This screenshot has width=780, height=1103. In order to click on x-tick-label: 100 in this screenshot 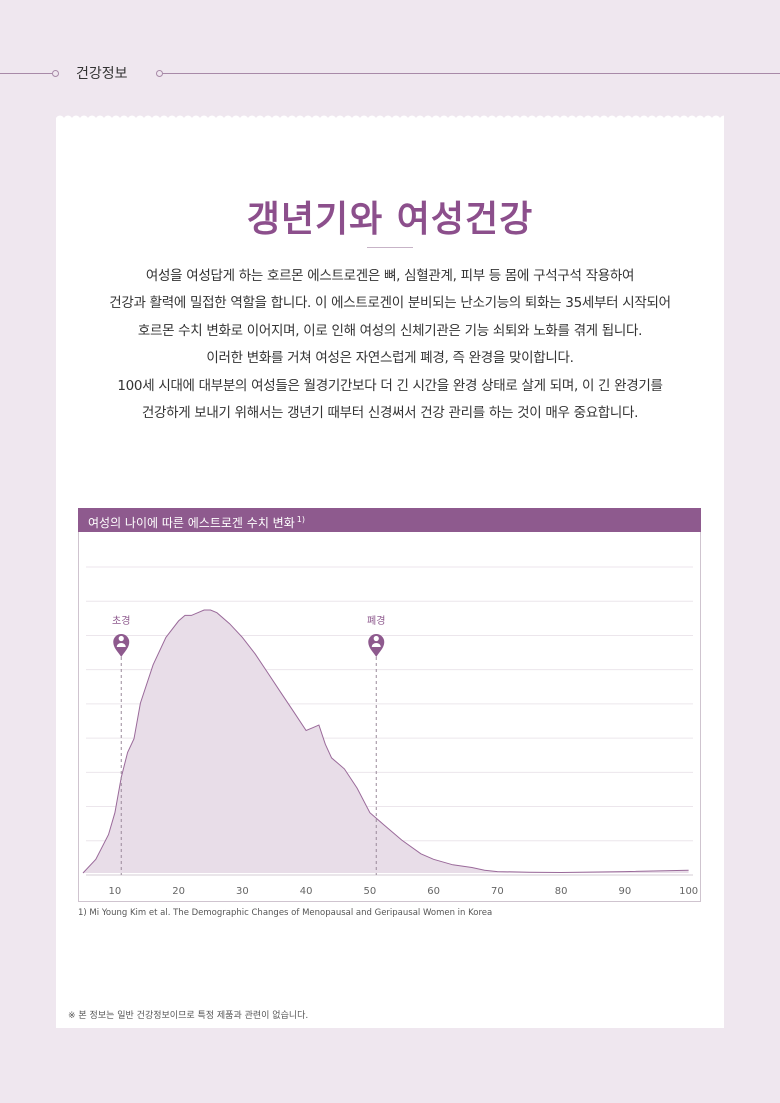, I will do `click(688, 891)`.